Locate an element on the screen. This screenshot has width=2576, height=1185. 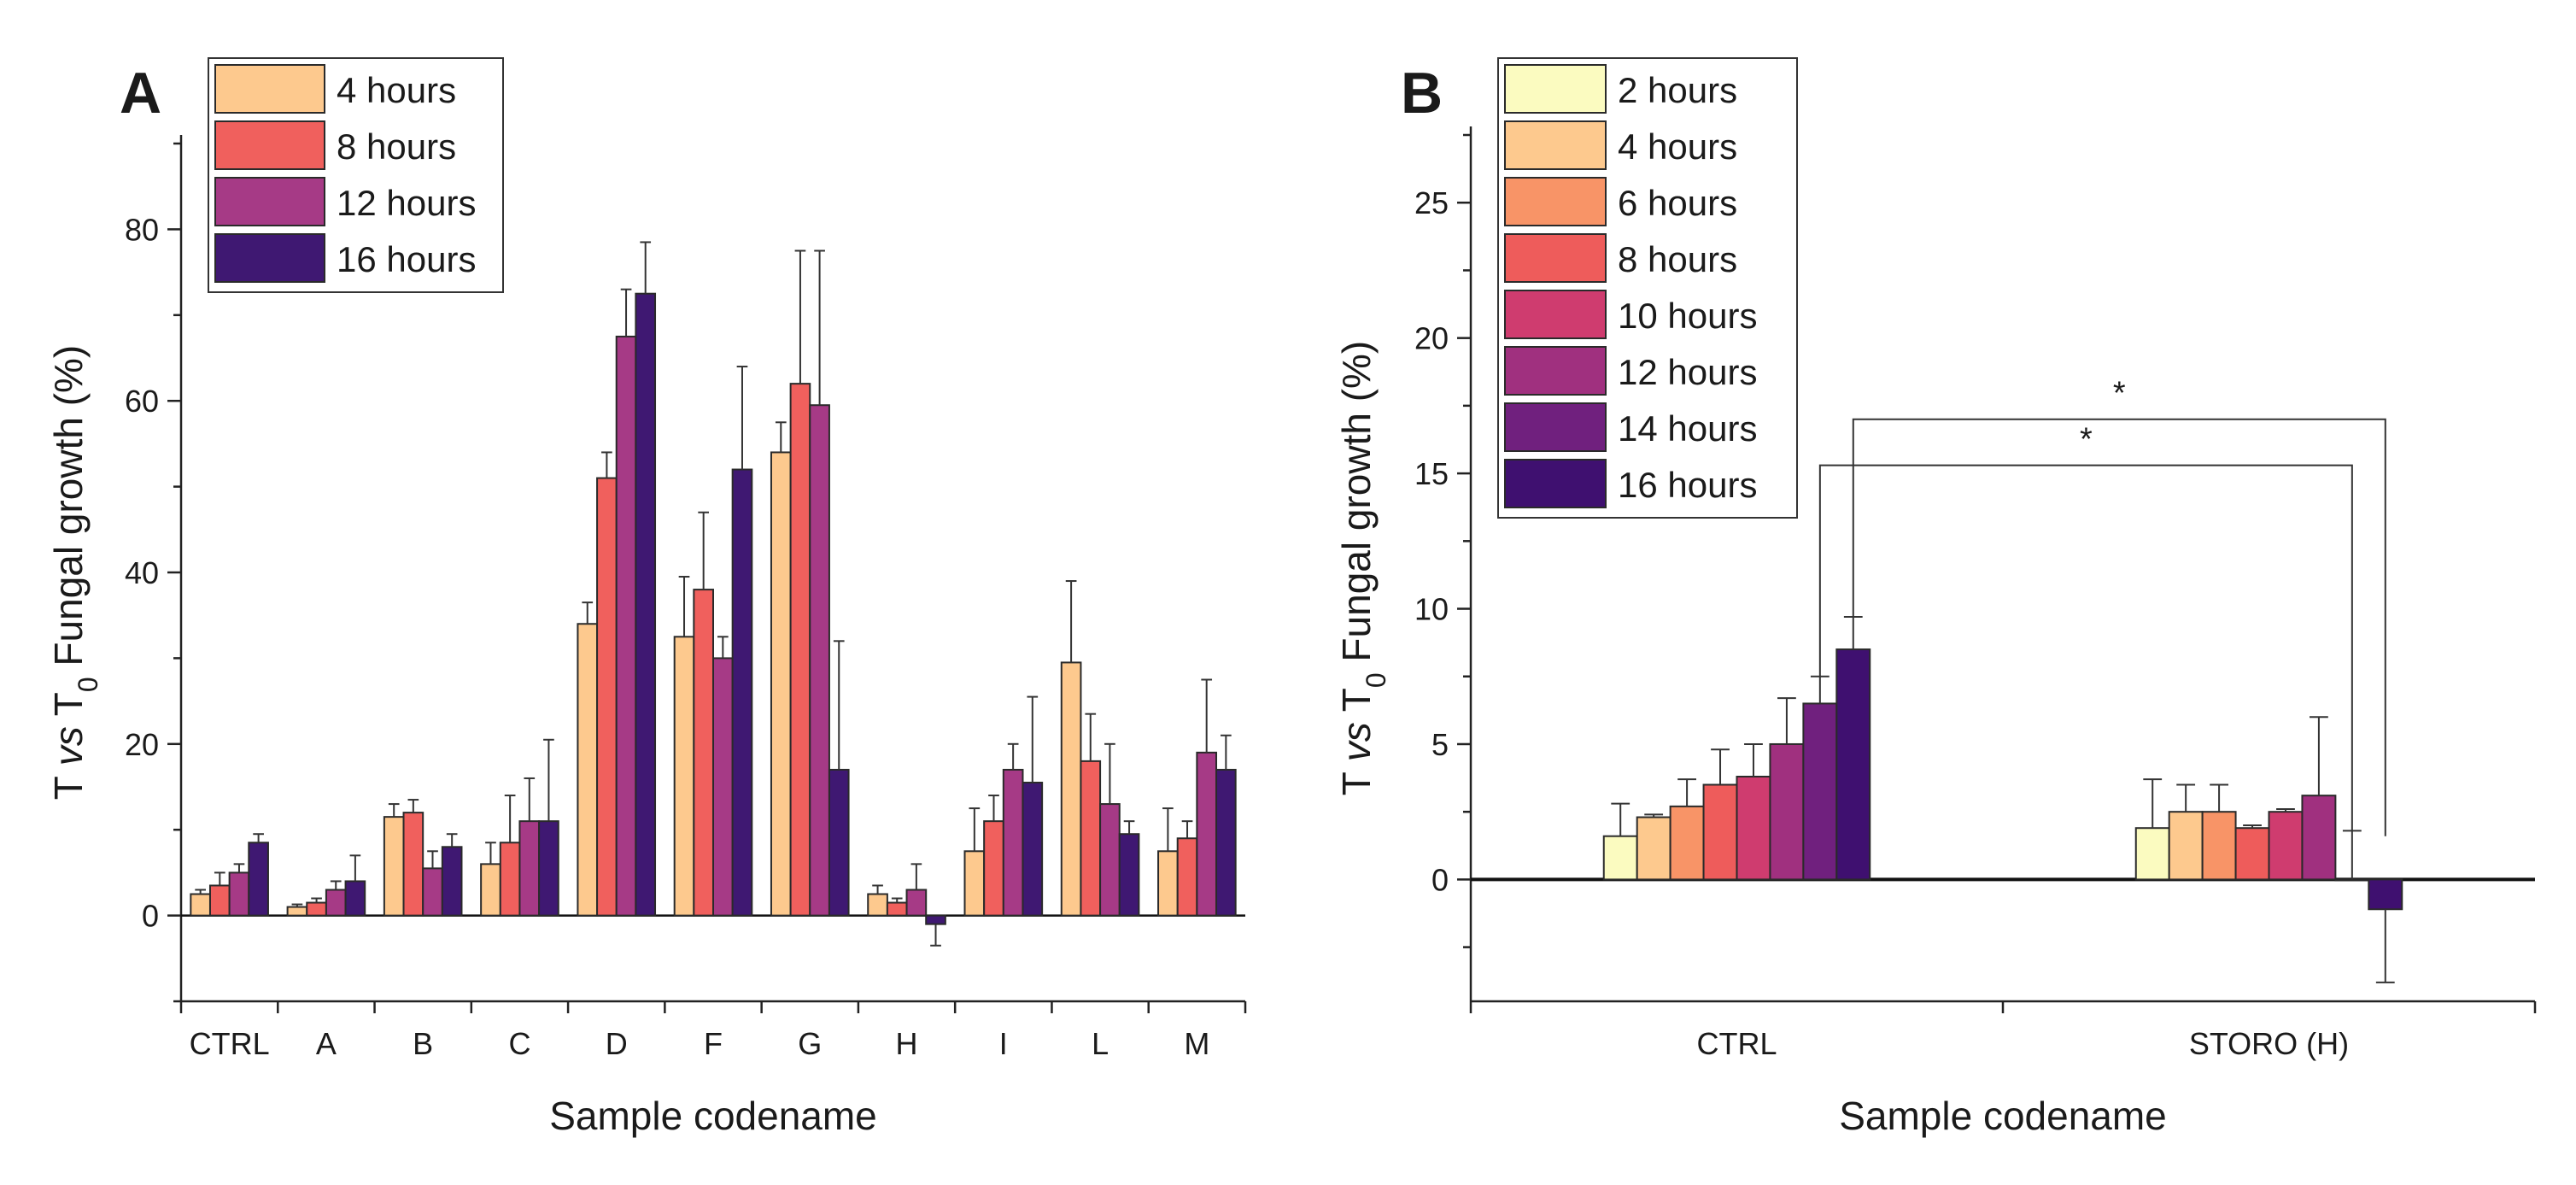
panel-a-x-tick-label: B is located at coordinates (423, 1043).